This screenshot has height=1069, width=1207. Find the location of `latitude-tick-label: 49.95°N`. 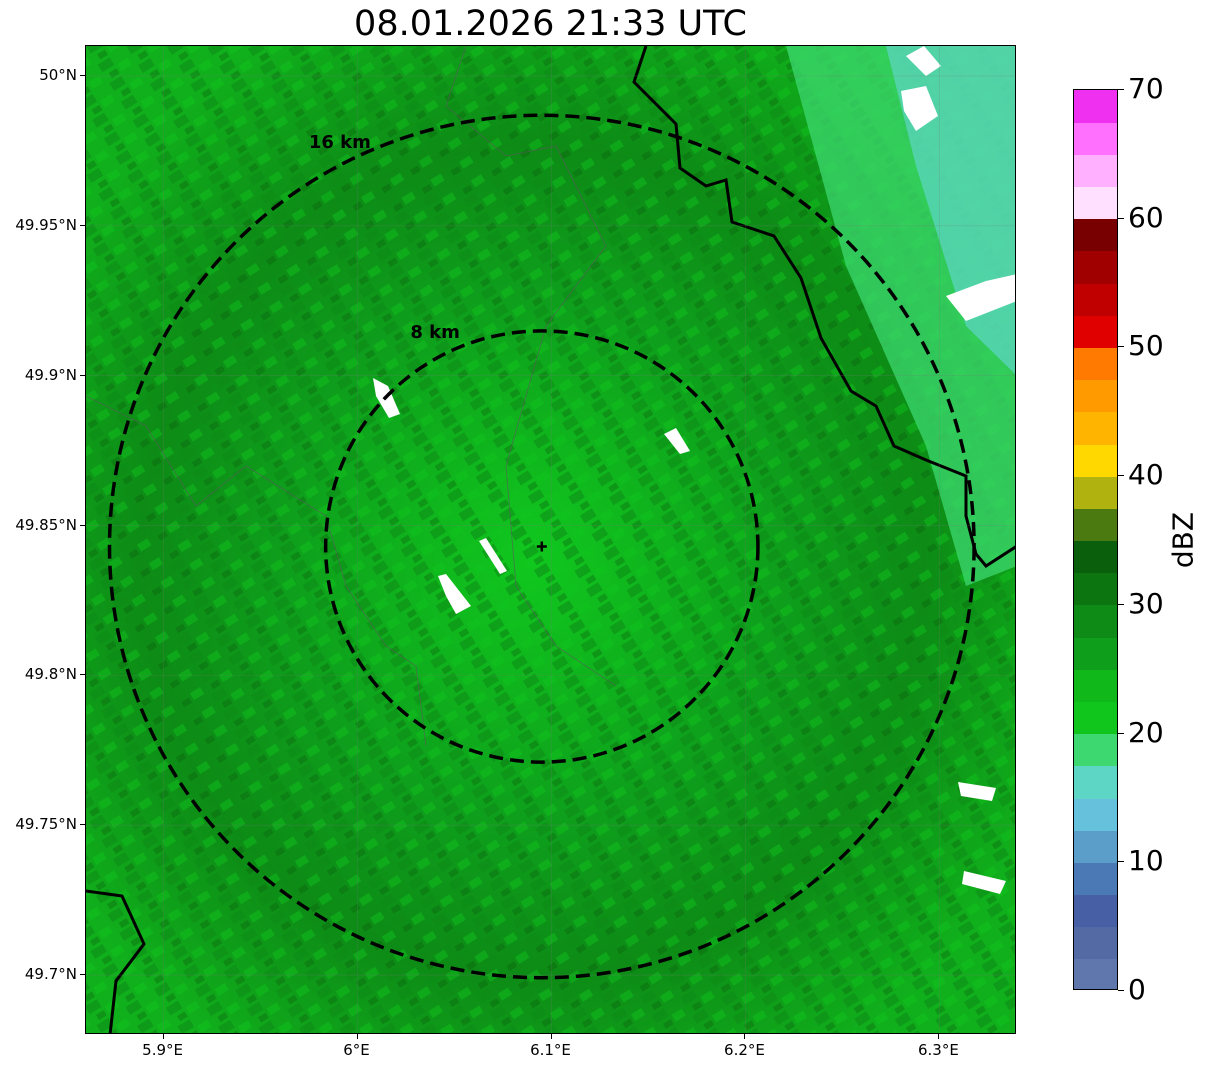

latitude-tick-label: 49.95°N is located at coordinates (46, 224).